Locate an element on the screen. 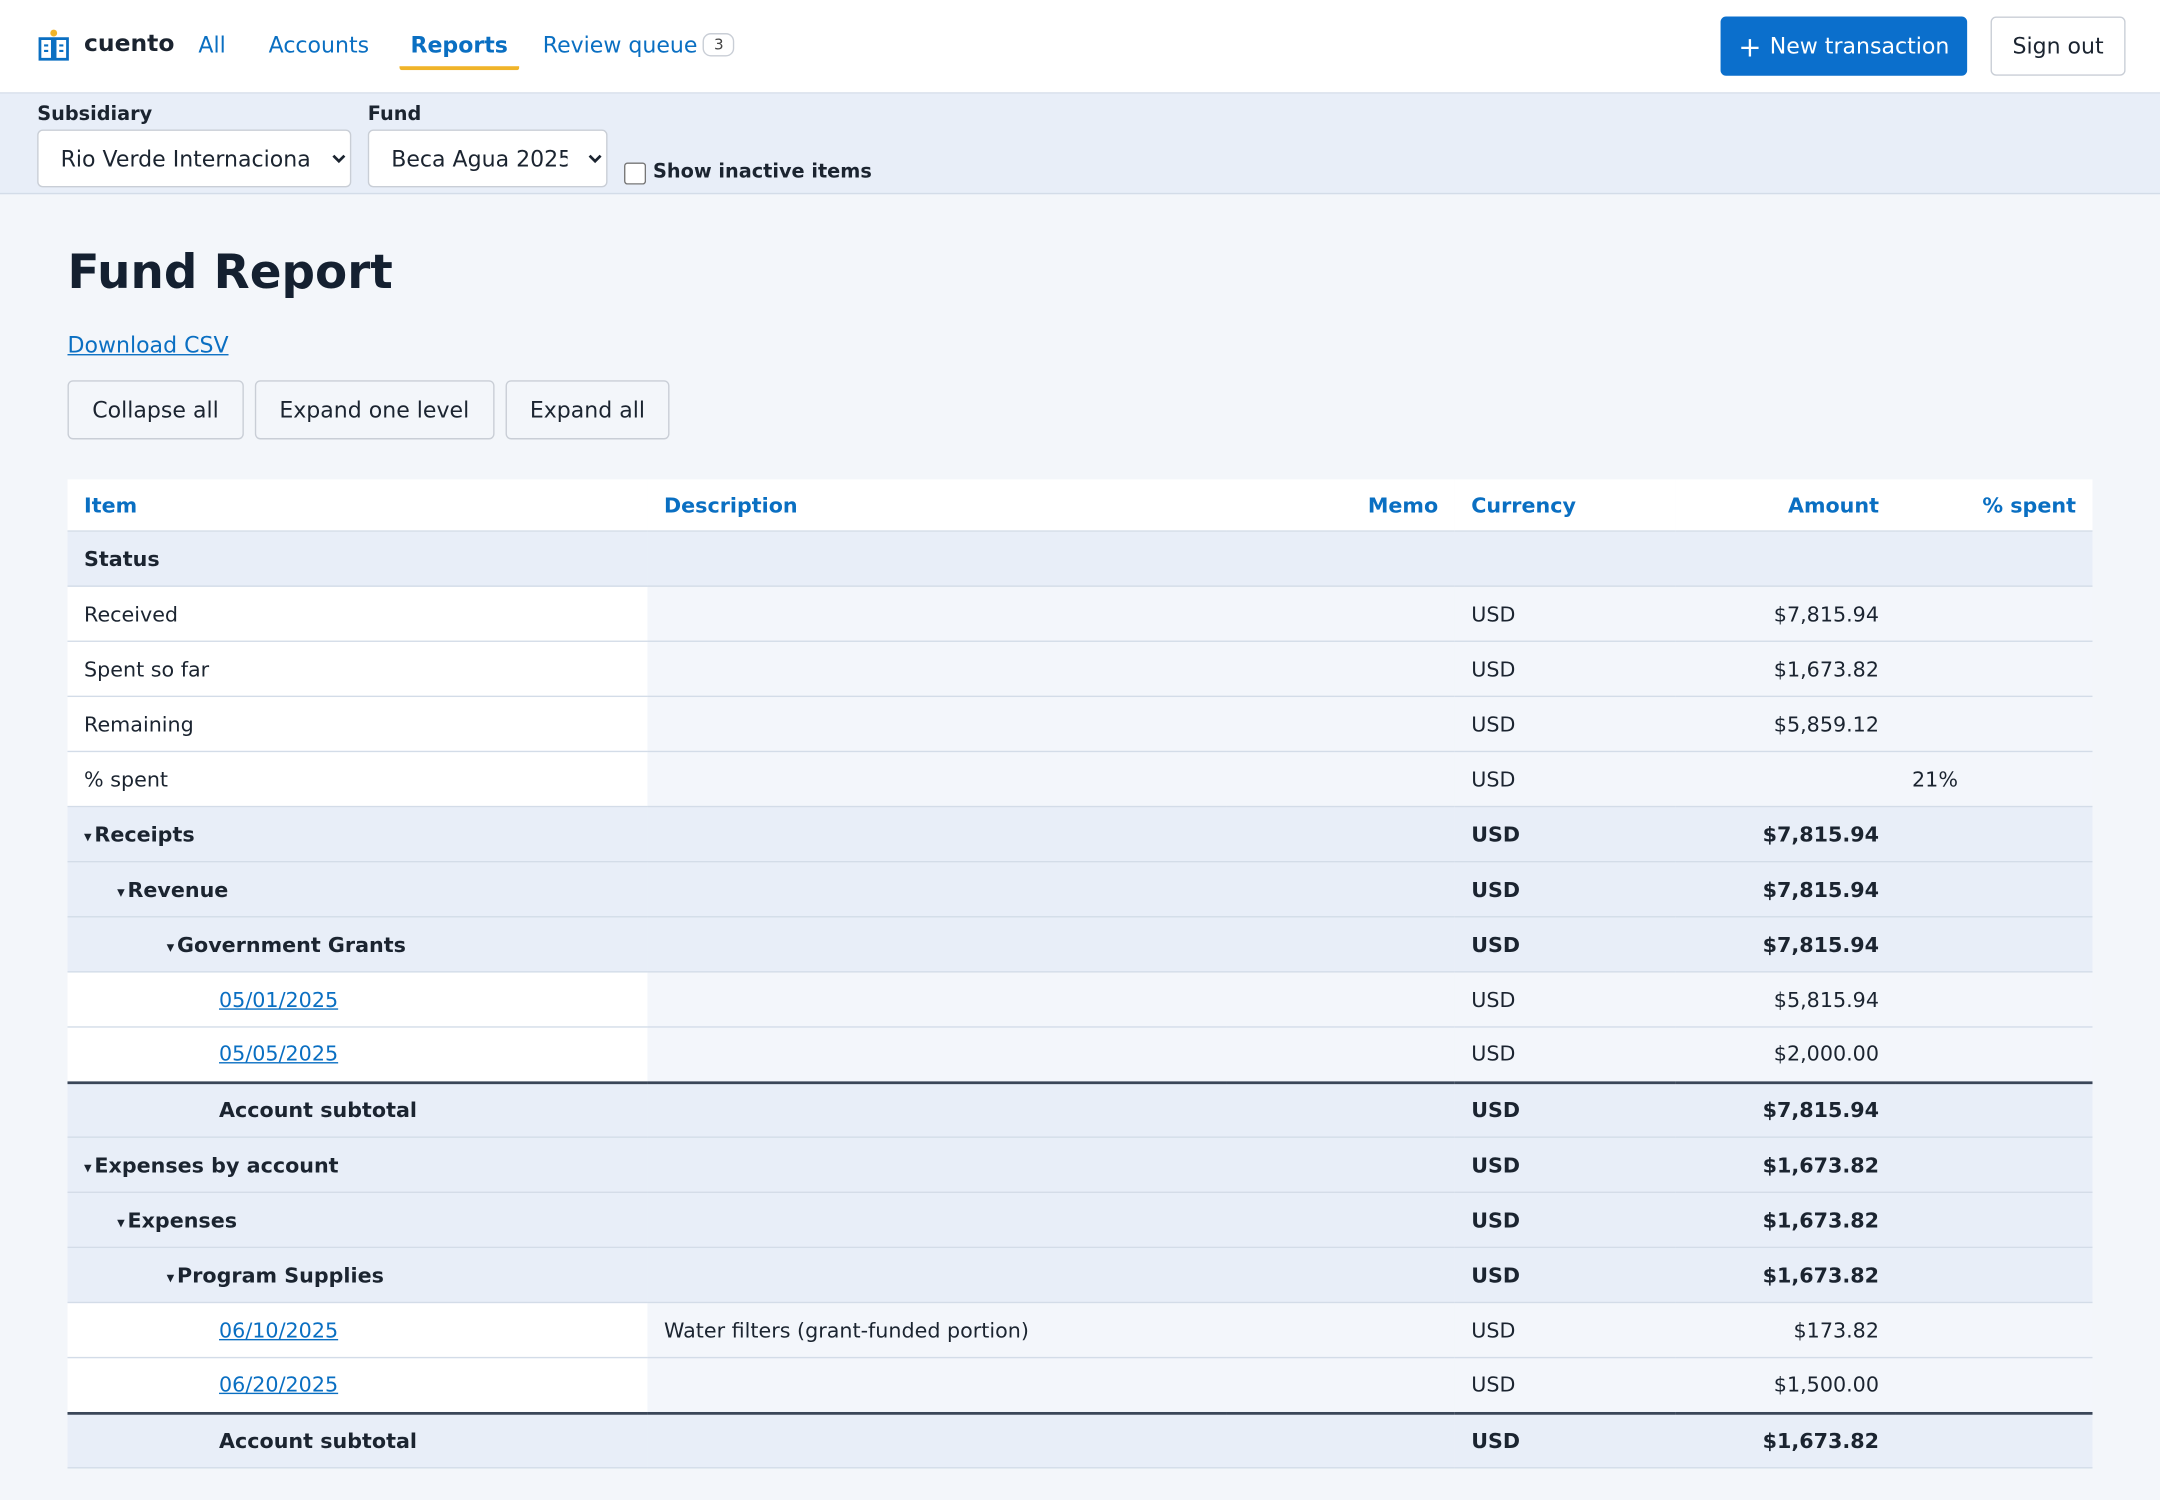 This screenshot has height=1500, width=2160. cell-item: 05/05/2025 is located at coordinates (357, 1054).